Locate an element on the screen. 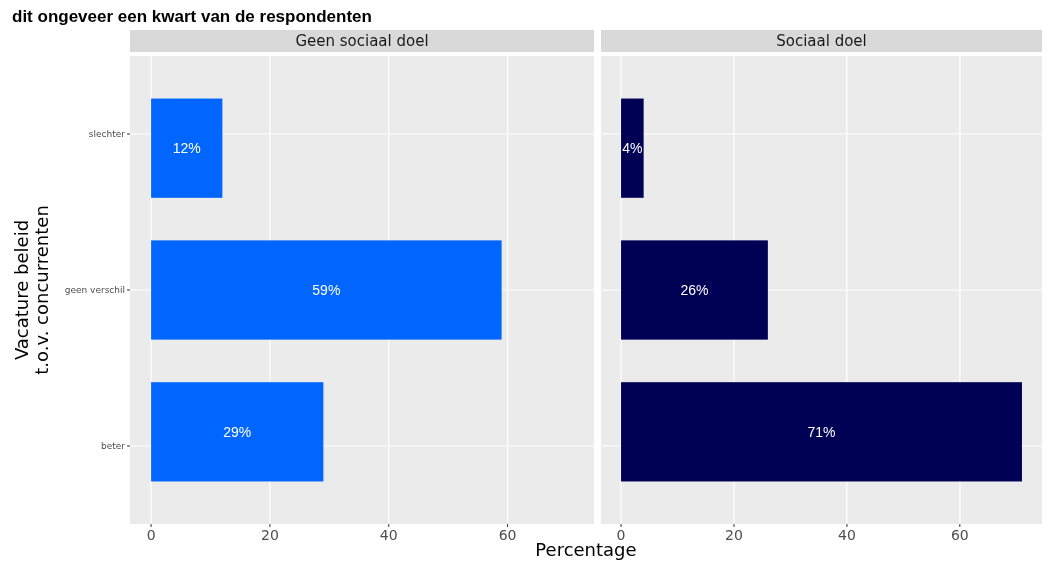 Image resolution: width=1052 pixels, height=569 pixels. y-axis-title: Vacature beleid t.o.v. concurrenten is located at coordinates (31, 290).